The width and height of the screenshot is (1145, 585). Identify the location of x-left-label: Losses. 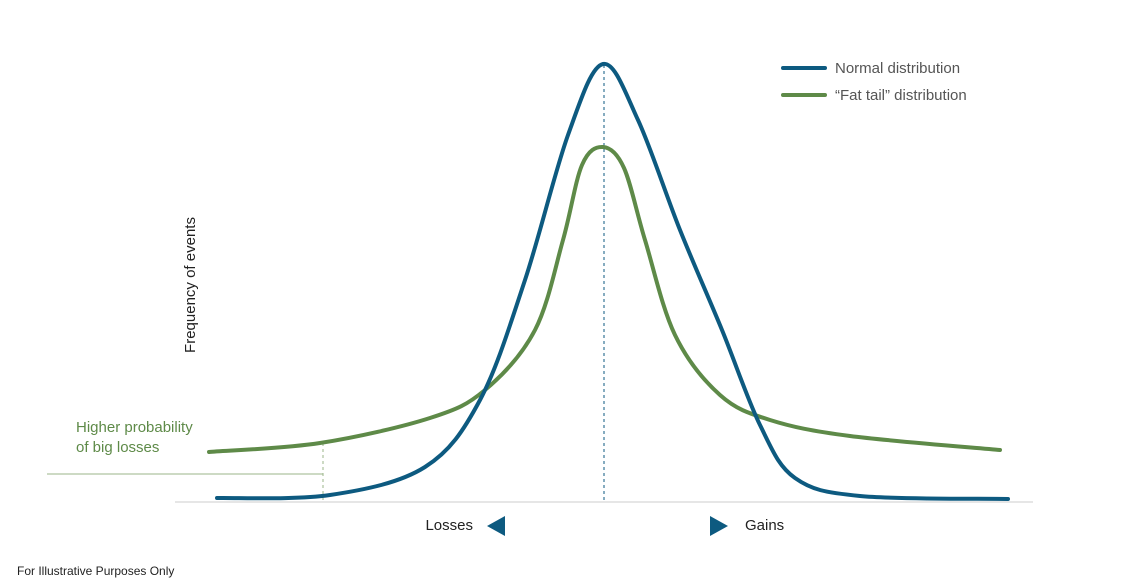
(449, 525).